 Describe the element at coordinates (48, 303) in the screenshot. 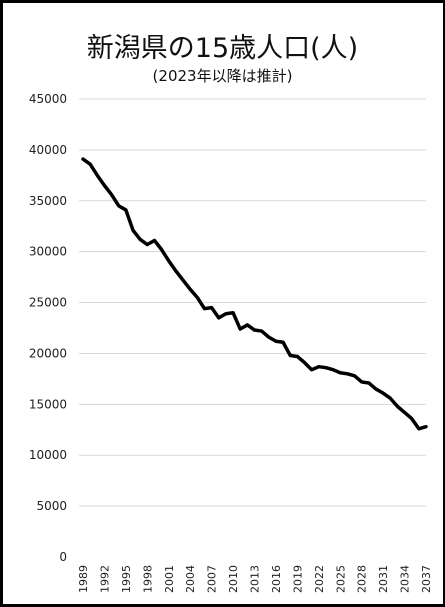

I see `y-tick-label: 25000` at that location.